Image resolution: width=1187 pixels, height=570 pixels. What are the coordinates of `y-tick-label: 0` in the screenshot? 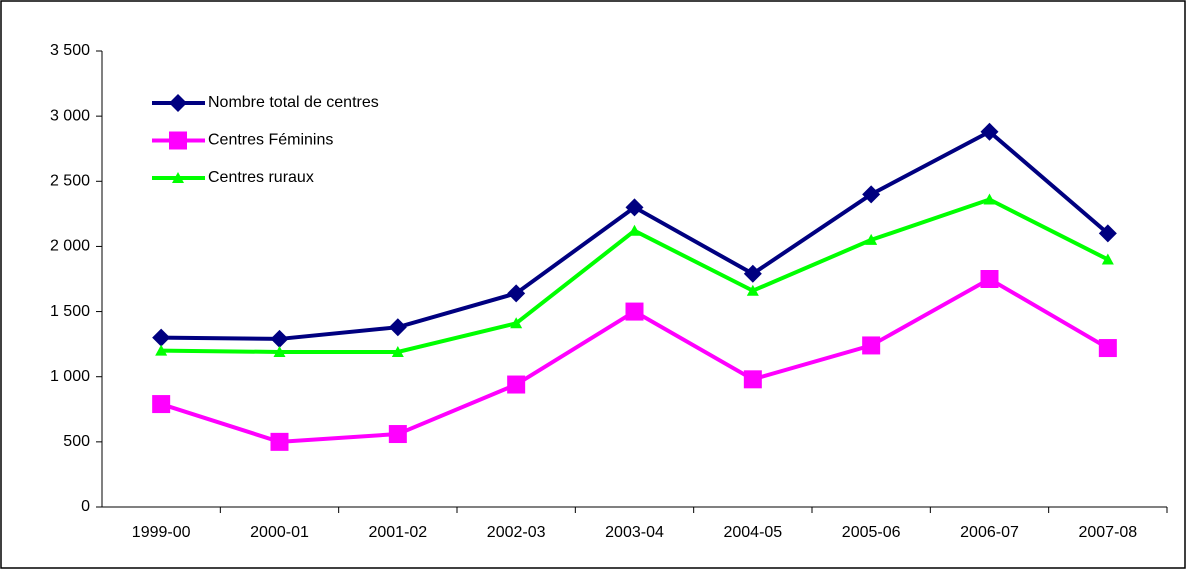 It's located at (85, 506).